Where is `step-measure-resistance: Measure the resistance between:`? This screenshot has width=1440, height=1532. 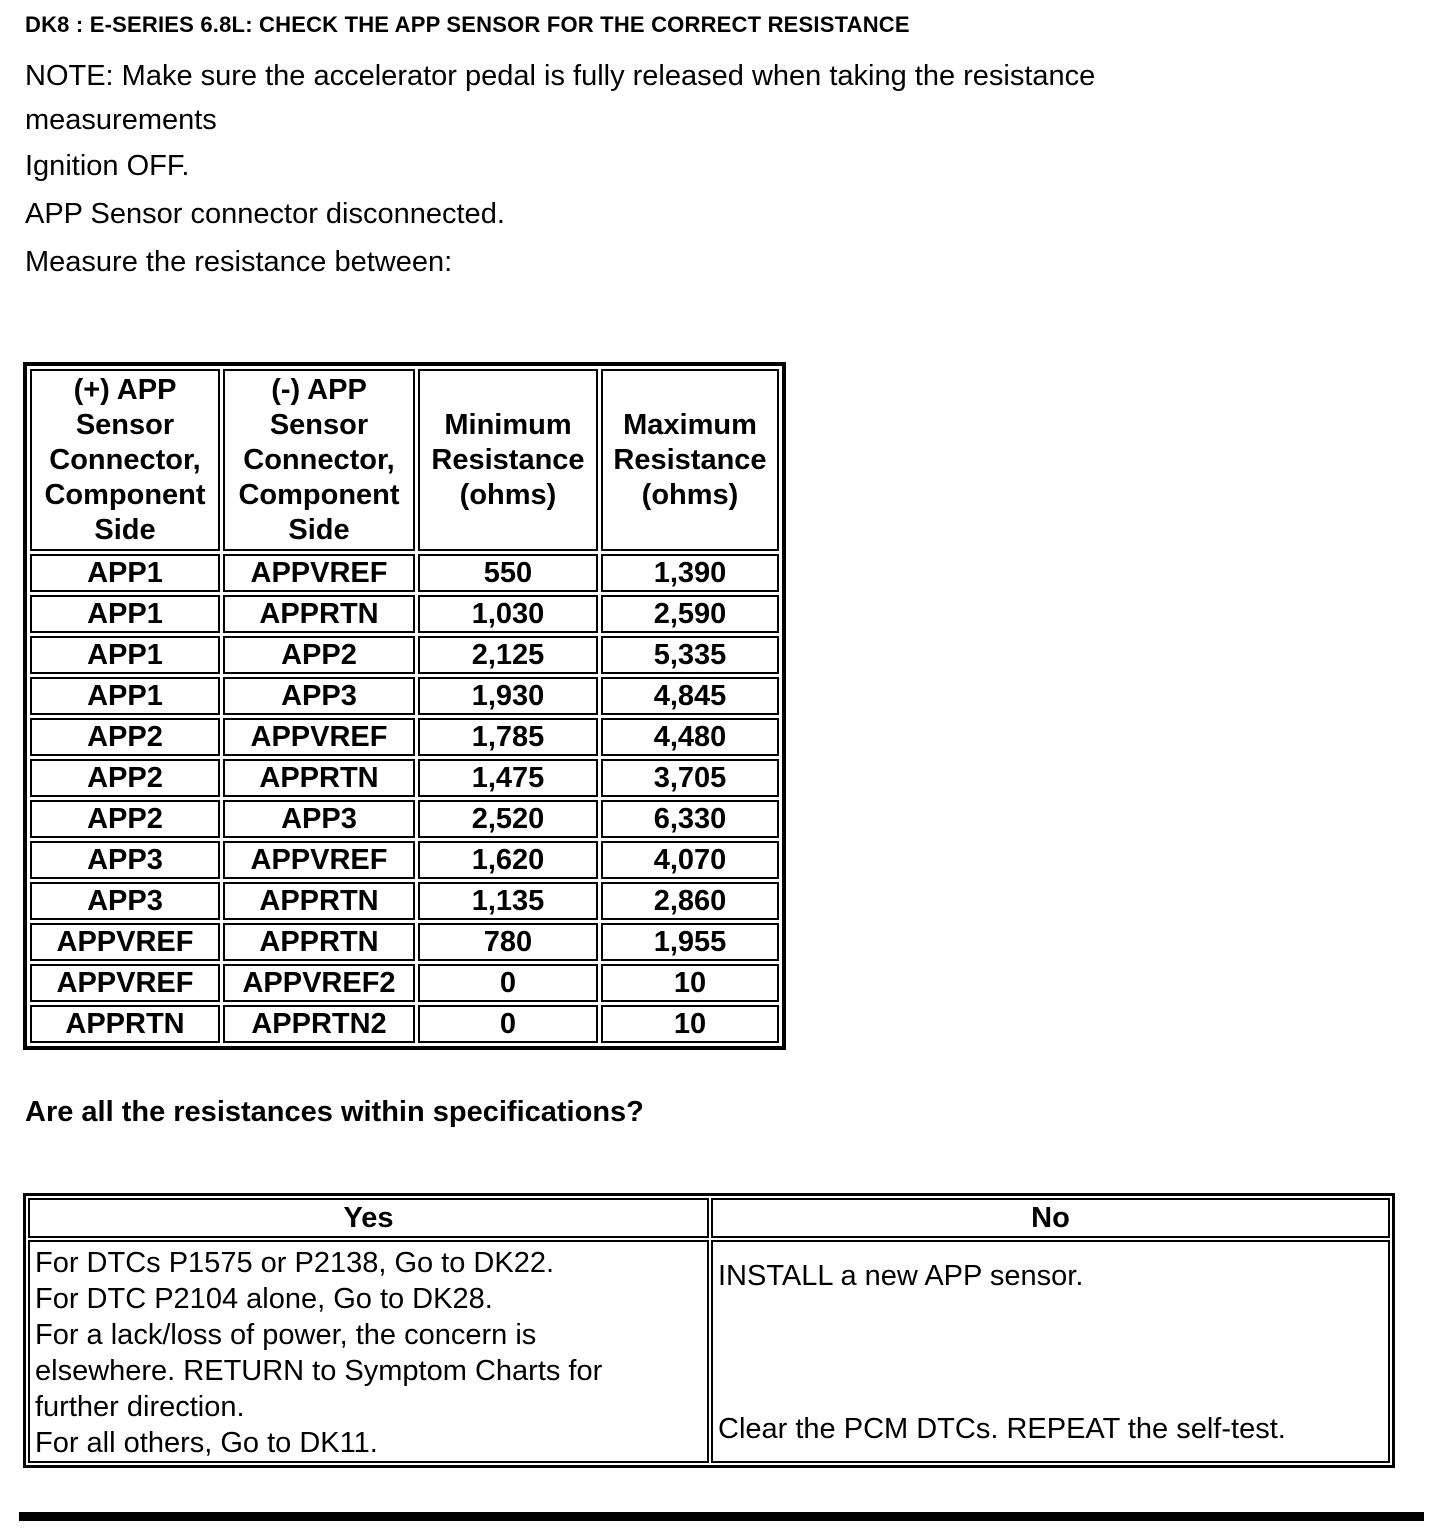
step-measure-resistance: Measure the resistance between: is located at coordinates (239, 262).